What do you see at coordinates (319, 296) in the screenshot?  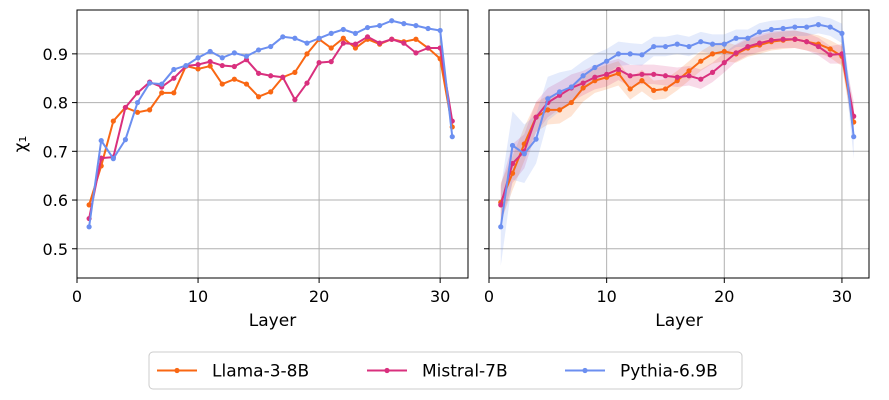 I see `x-tick-label: 20` at bounding box center [319, 296].